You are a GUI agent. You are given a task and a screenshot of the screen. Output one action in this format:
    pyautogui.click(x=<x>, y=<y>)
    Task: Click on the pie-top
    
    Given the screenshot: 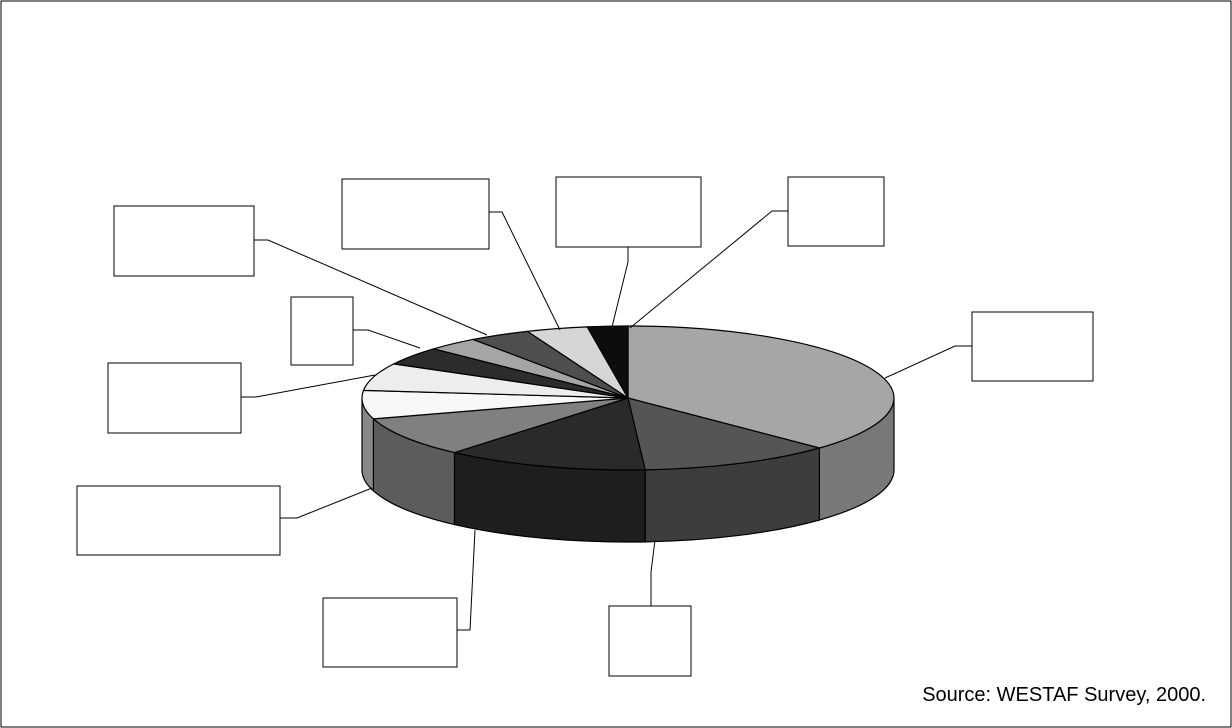 What is the action you would take?
    pyautogui.click(x=628, y=398)
    